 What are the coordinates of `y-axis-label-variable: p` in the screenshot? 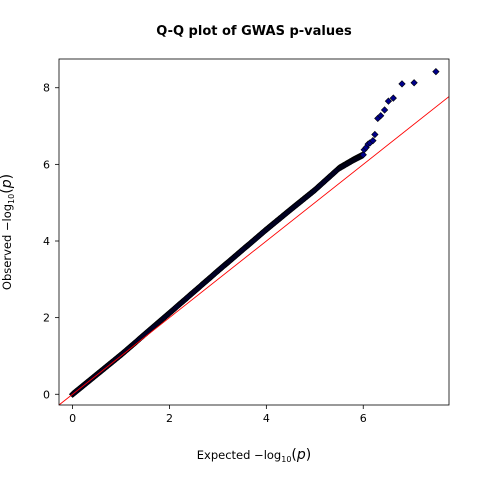 It's located at (7, 184).